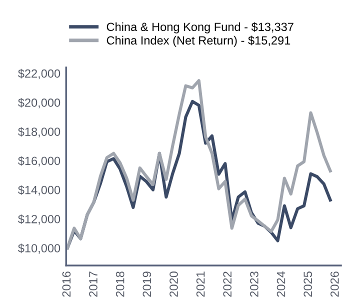  What do you see at coordinates (39, 190) in the screenshot?
I see `y-tick-label: $14,000` at bounding box center [39, 190].